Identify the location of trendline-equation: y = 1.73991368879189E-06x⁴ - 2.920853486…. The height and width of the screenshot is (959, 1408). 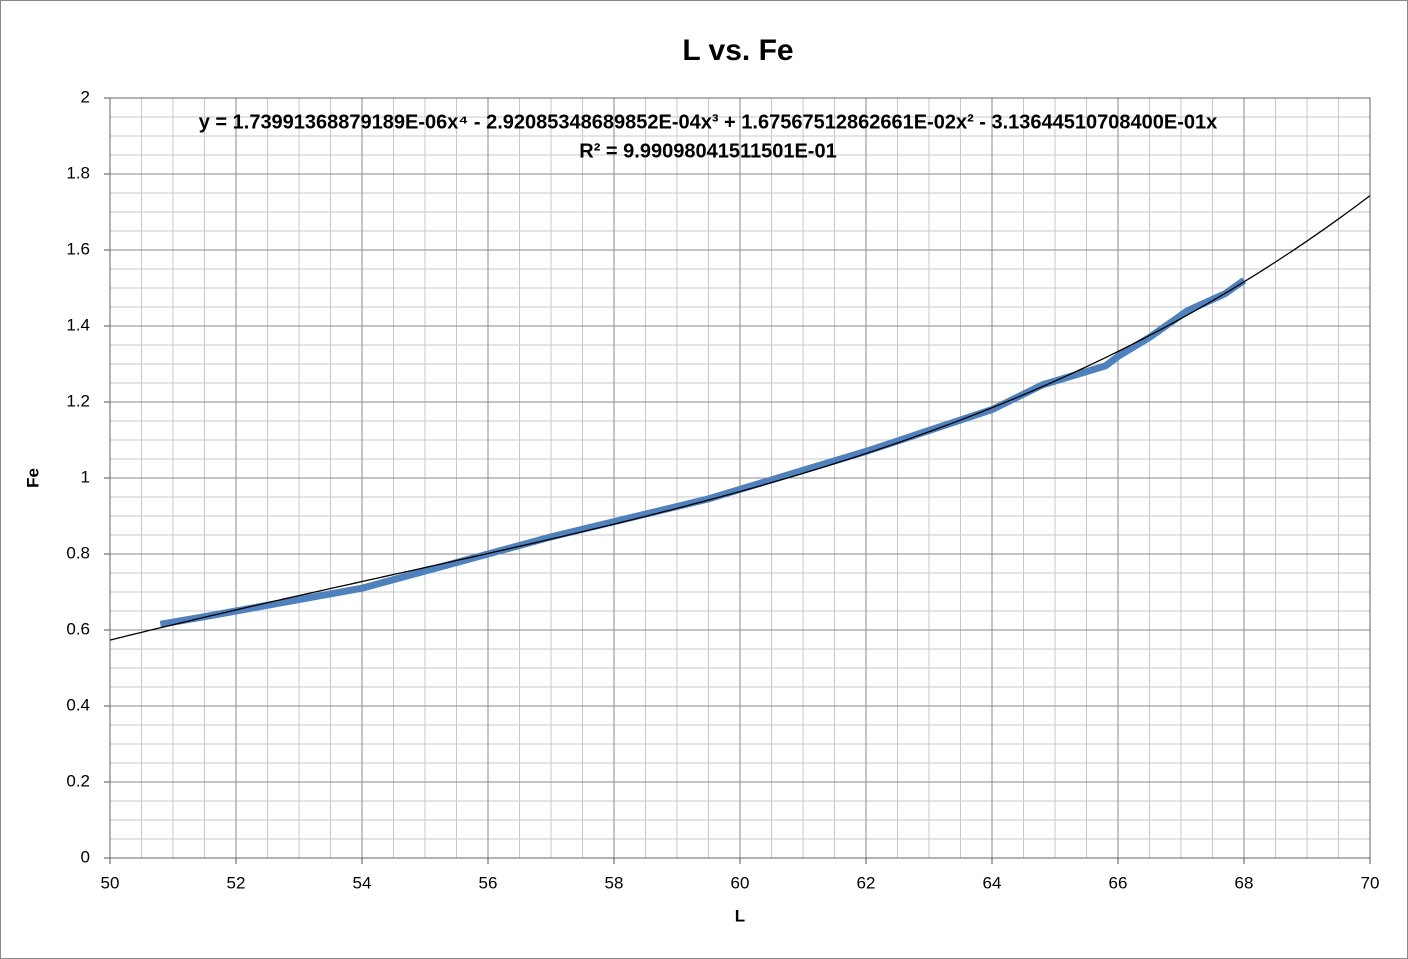
(708, 122).